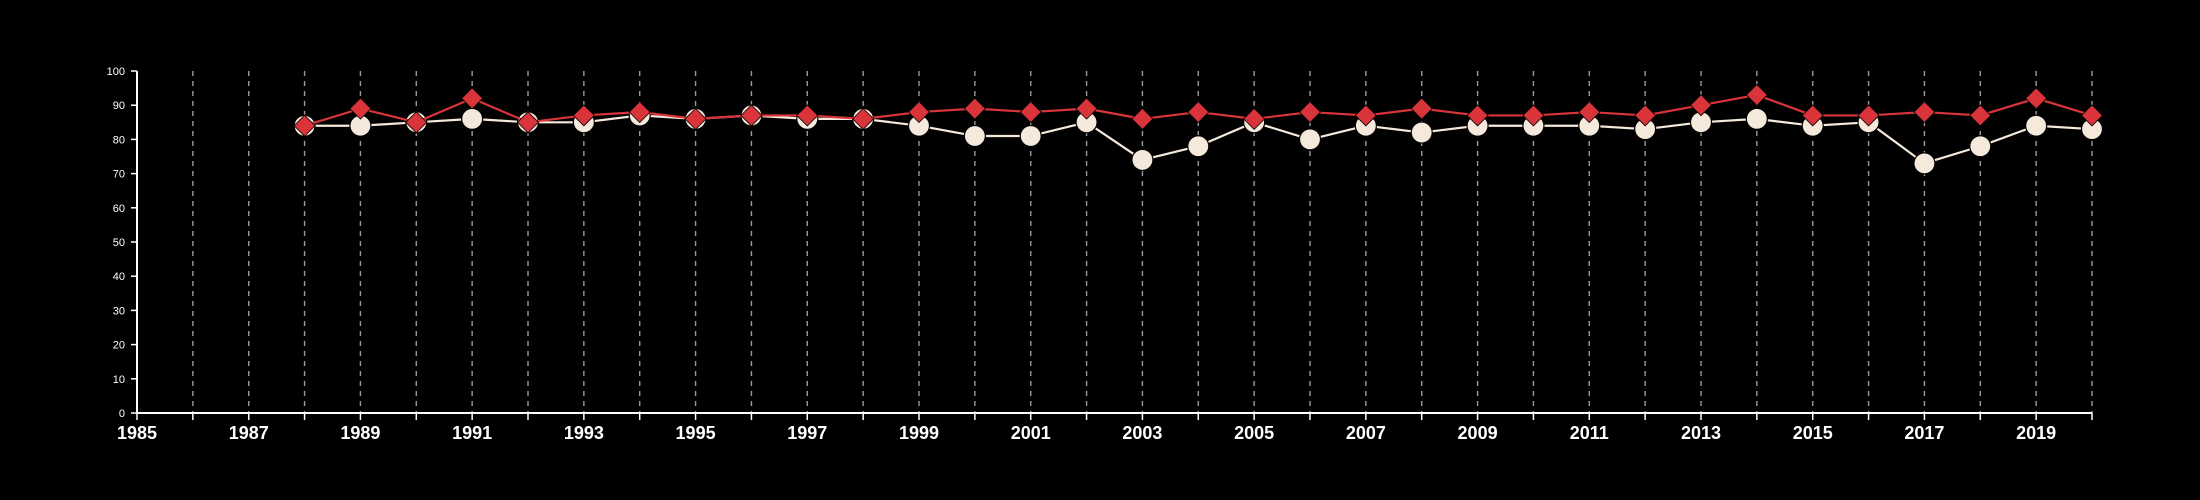 This screenshot has height=500, width=2200. Describe the element at coordinates (1142, 433) in the screenshot. I see `x-tick-label: 2003` at that location.